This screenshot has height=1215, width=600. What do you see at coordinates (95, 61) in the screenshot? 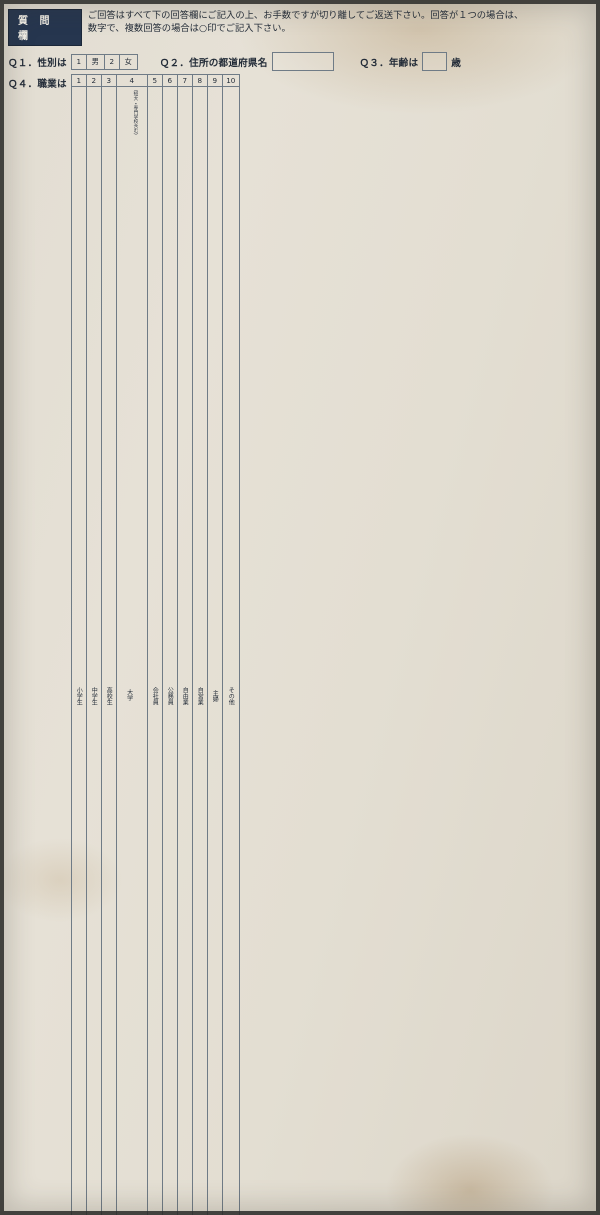
I see `q1-option-label: 男` at bounding box center [95, 61].